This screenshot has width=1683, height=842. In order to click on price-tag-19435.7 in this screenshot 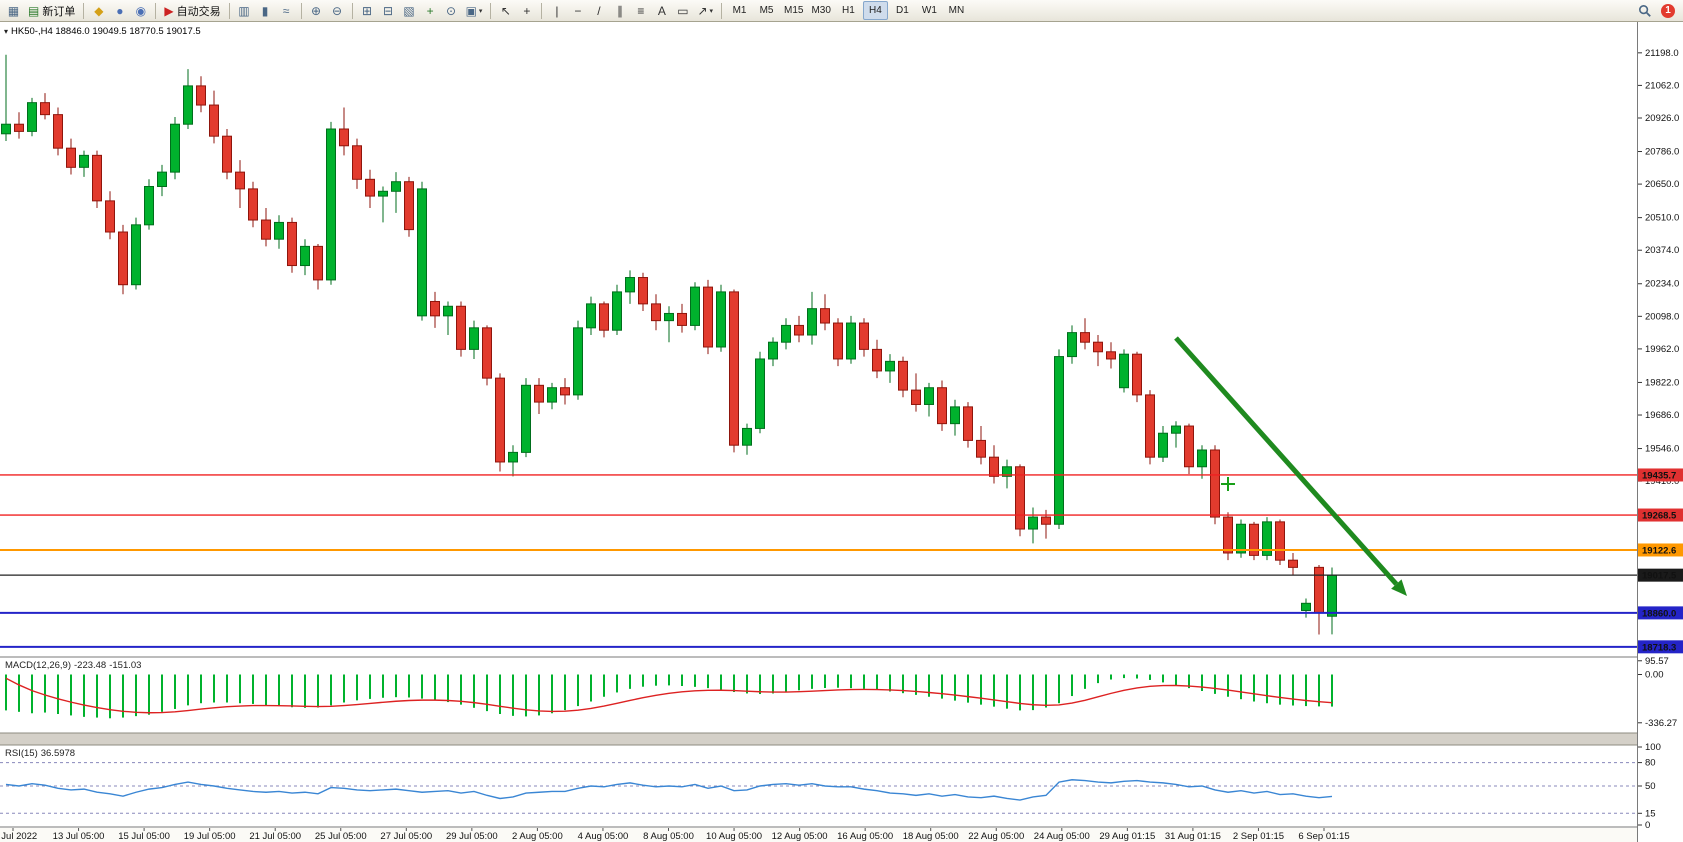, I will do `click(1660, 475)`.